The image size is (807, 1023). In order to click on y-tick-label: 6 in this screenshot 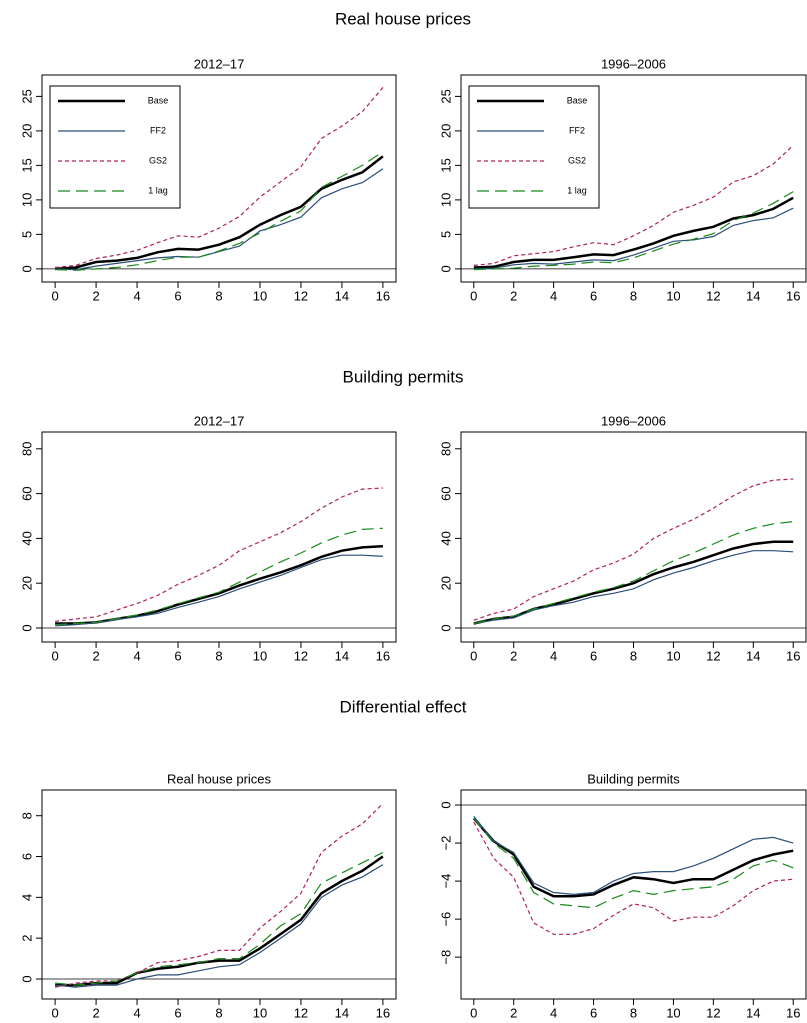, I will do `click(26, 856)`.